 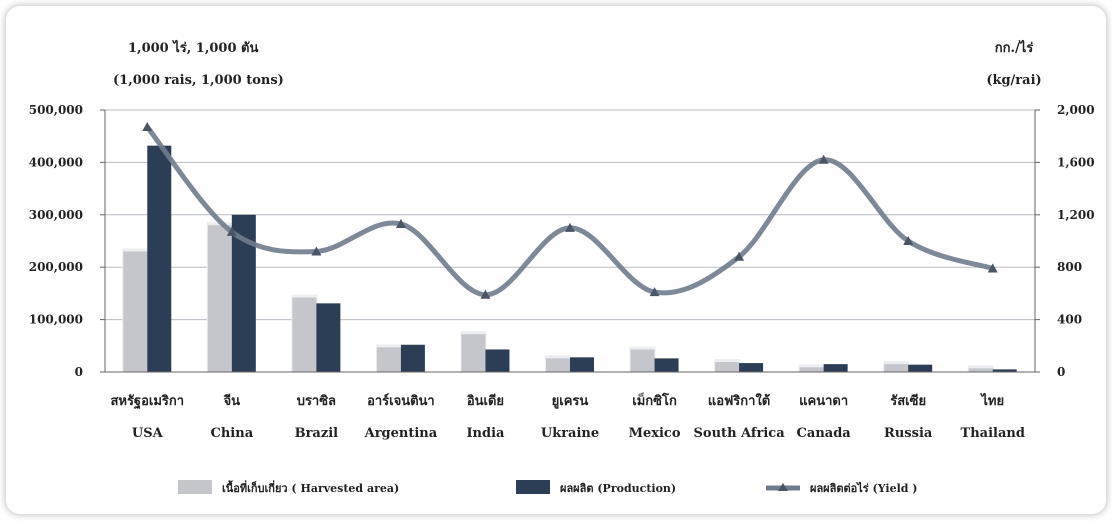 What do you see at coordinates (56, 320) in the screenshot?
I see `left-tick-label: 100,000` at bounding box center [56, 320].